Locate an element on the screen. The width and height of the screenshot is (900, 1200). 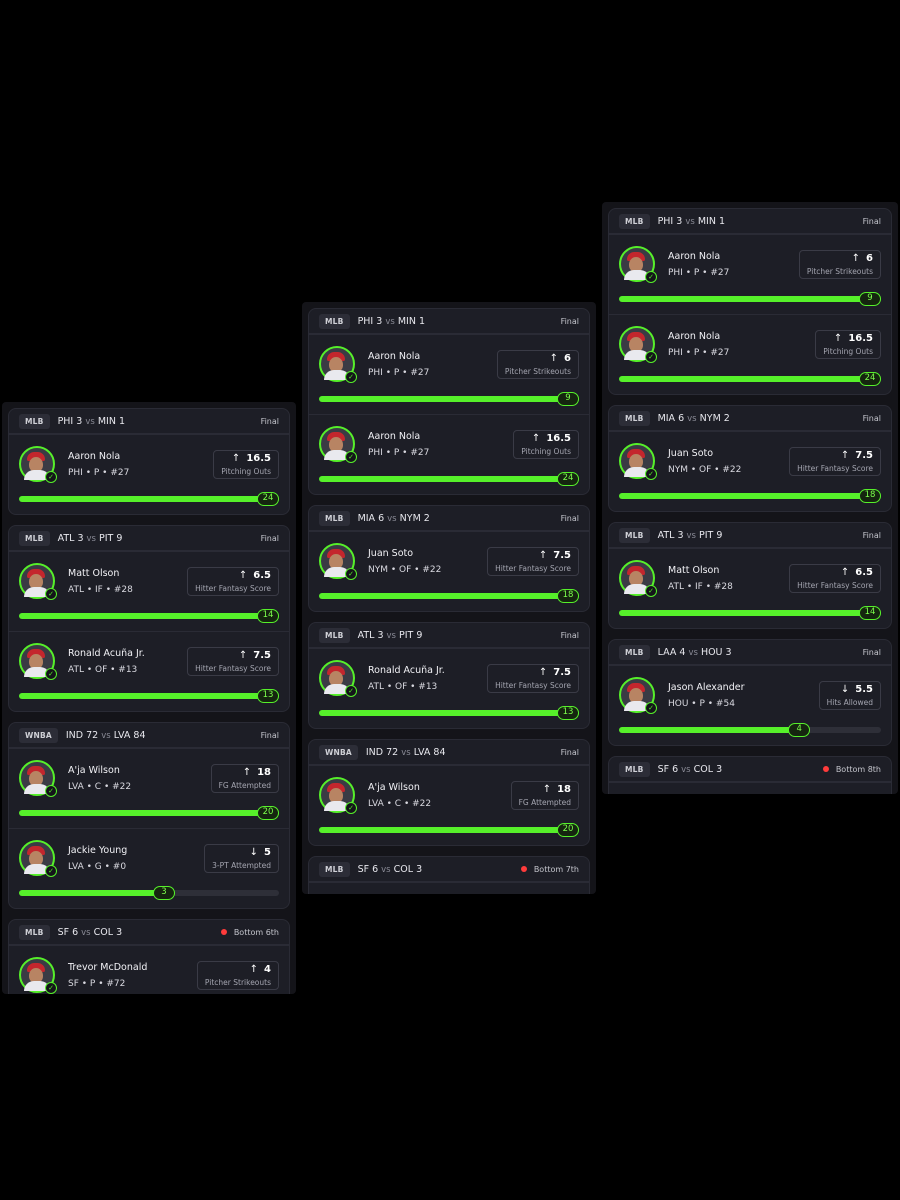
player-meta: LVA • G • #0 is located at coordinates (97, 866).